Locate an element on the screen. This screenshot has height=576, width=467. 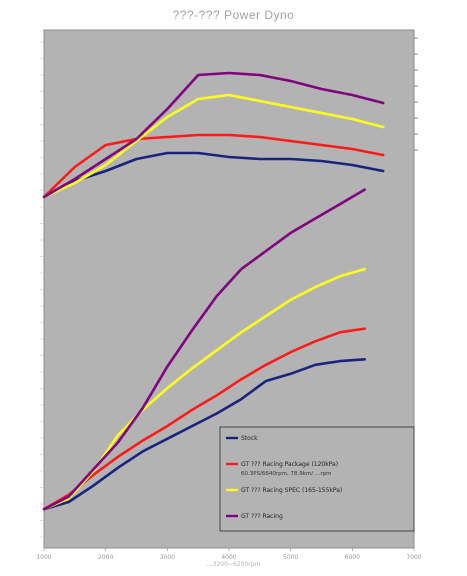
chart-footer: …3200~6200rpm is located at coordinates (233, 564).